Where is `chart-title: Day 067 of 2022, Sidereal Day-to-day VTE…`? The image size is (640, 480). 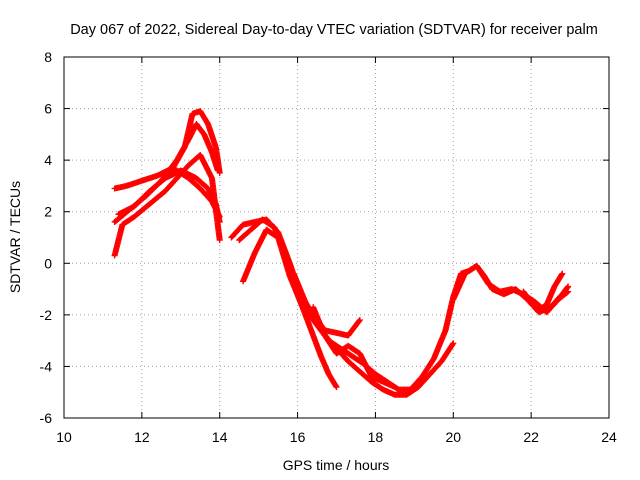 chart-title: Day 067 of 2022, Sidereal Day-to-day VTE… is located at coordinates (334, 30).